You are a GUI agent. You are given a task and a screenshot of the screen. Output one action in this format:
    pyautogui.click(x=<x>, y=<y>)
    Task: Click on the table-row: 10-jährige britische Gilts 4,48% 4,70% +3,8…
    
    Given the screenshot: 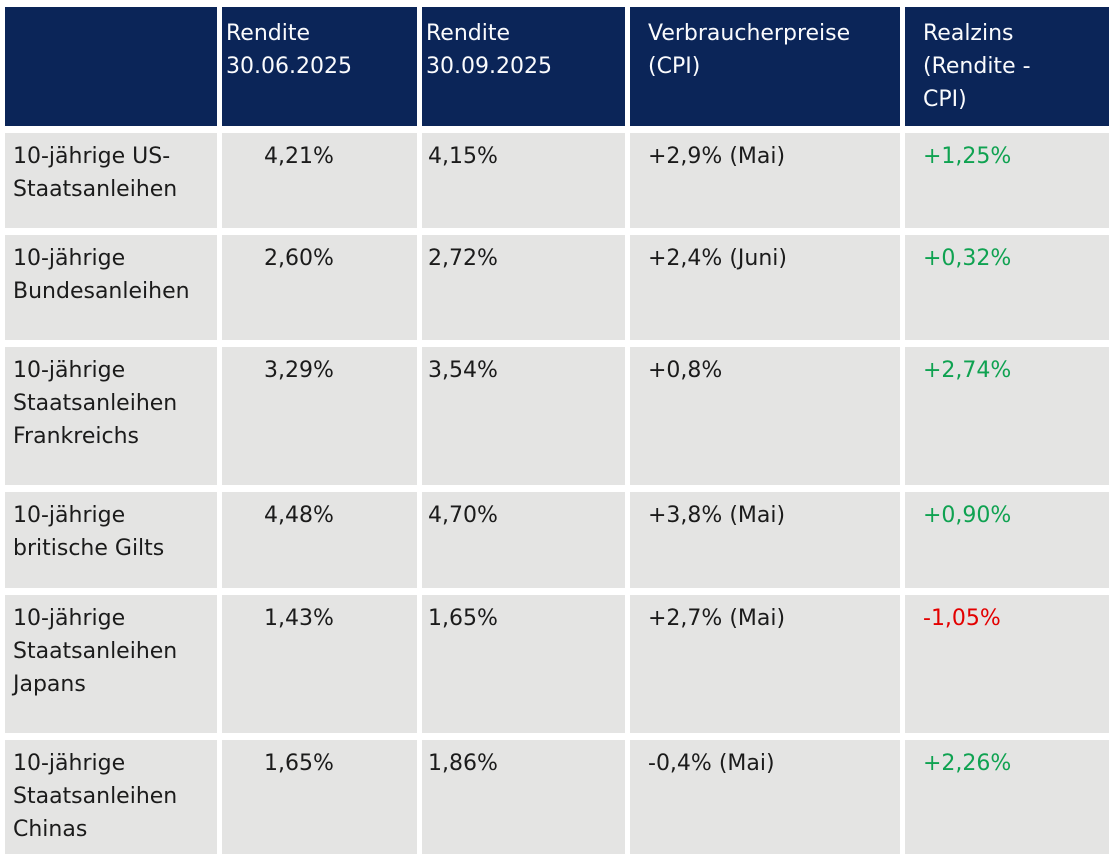 What is the action you would take?
    pyautogui.click(x=557, y=540)
    